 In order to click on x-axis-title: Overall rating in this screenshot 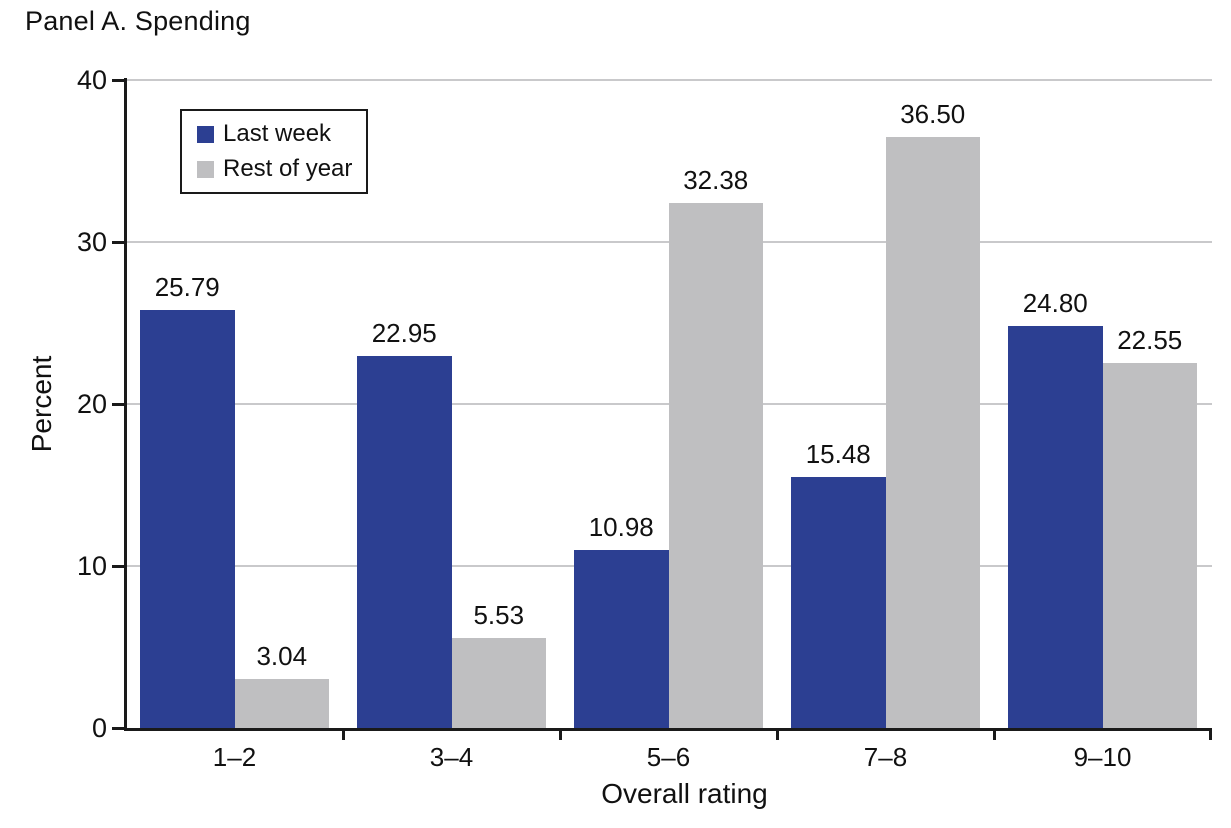, I will do `click(684, 793)`.